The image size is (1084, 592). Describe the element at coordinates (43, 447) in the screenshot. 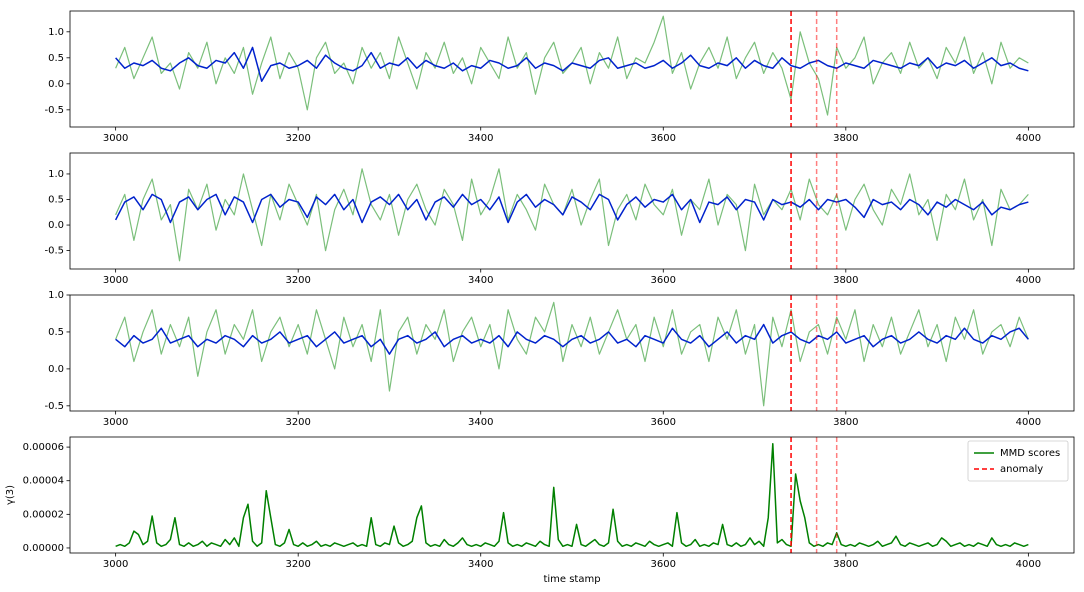

I see `y-tick-label: 0.00006` at that location.